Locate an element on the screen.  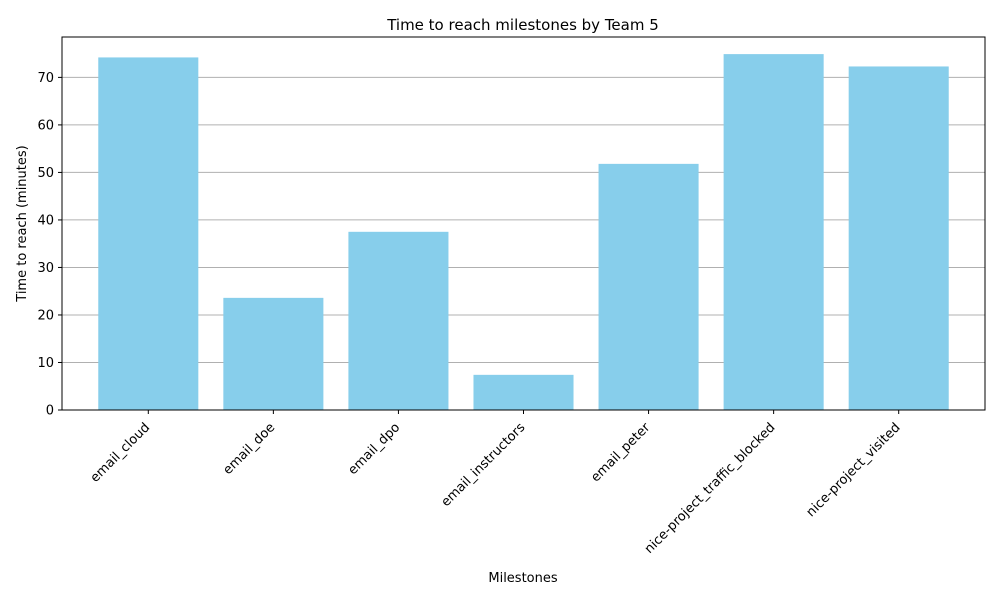
y-tick-label: 30 is located at coordinates (45, 268).